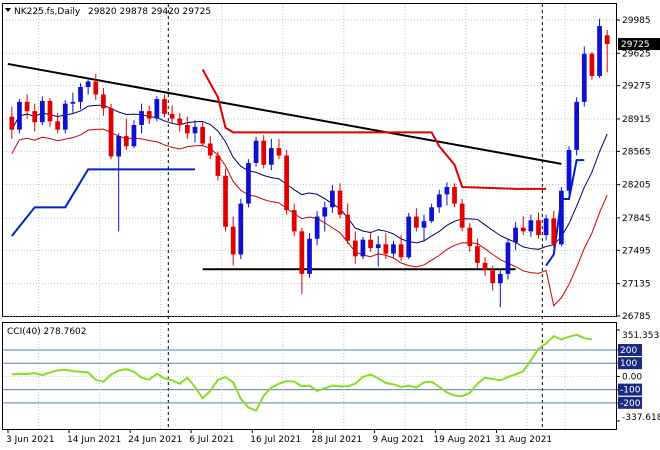 The height and width of the screenshot is (450, 660). What do you see at coordinates (30, 440) in the screenshot?
I see `date-tick-label: 3 Jun 2021` at bounding box center [30, 440].